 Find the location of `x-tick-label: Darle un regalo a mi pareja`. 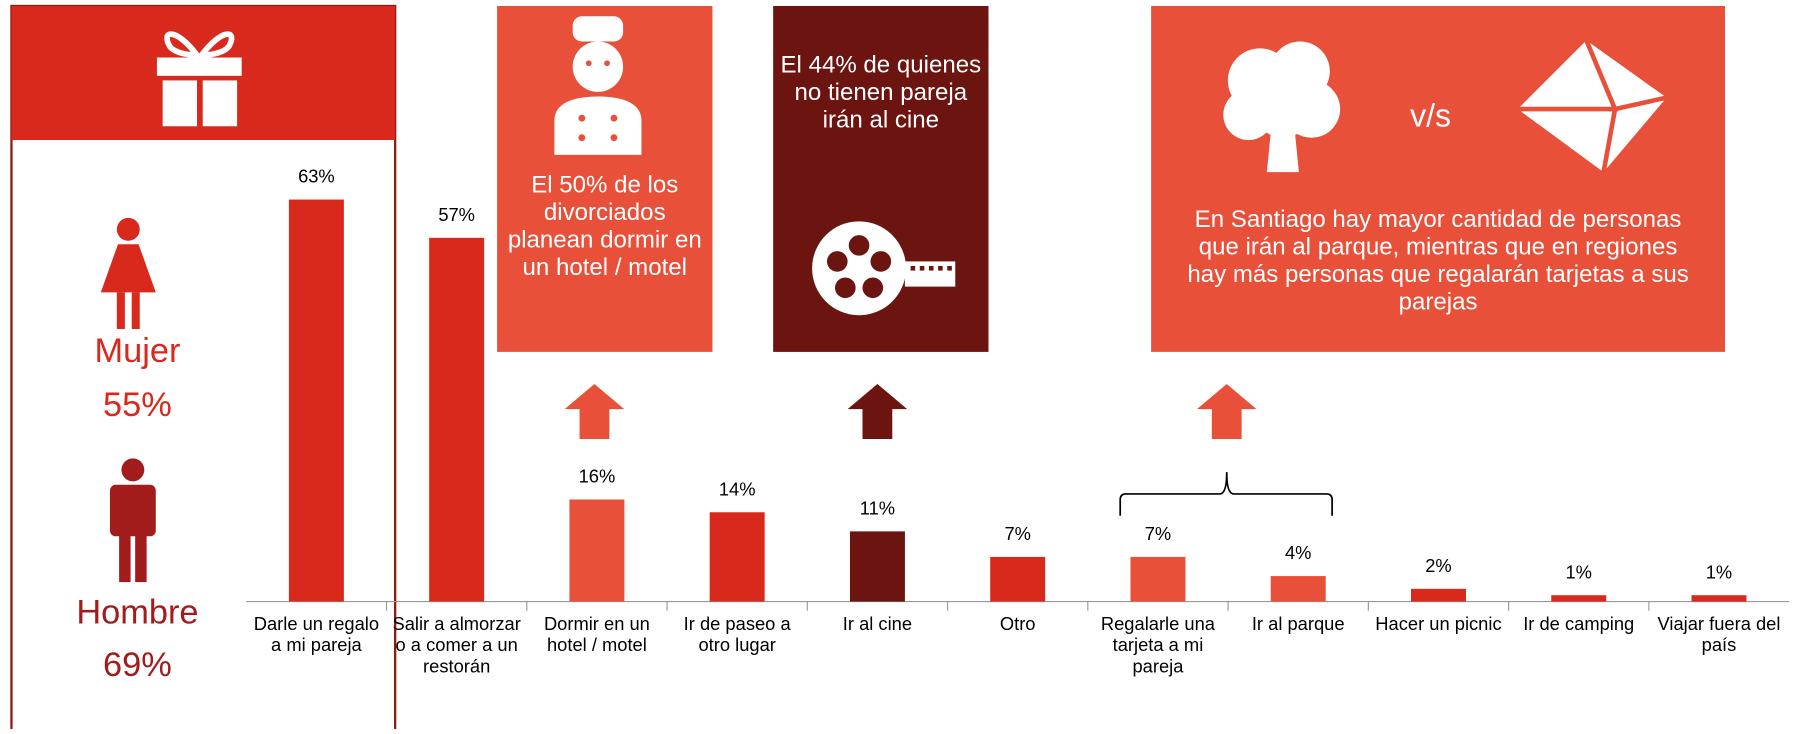

x-tick-label: Darle un regalo a mi pareja is located at coordinates (316, 635).